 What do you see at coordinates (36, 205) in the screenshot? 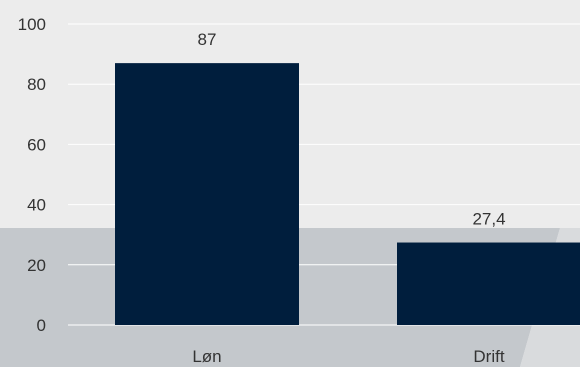
I see `y-tick-label-40: 40` at bounding box center [36, 205].